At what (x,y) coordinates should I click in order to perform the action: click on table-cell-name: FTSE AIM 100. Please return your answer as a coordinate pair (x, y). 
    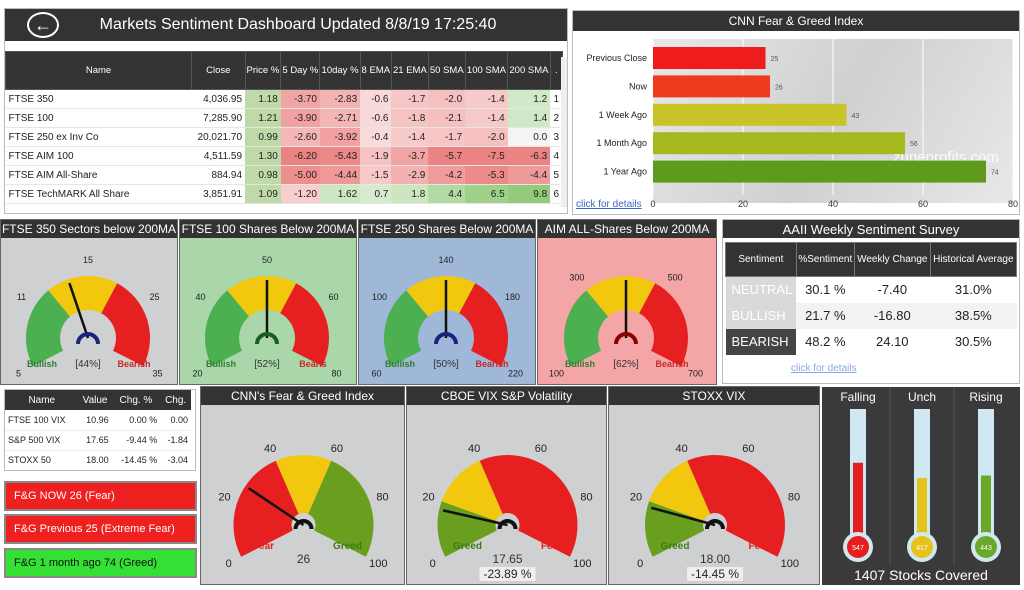
    Looking at the image, I should click on (98, 156).